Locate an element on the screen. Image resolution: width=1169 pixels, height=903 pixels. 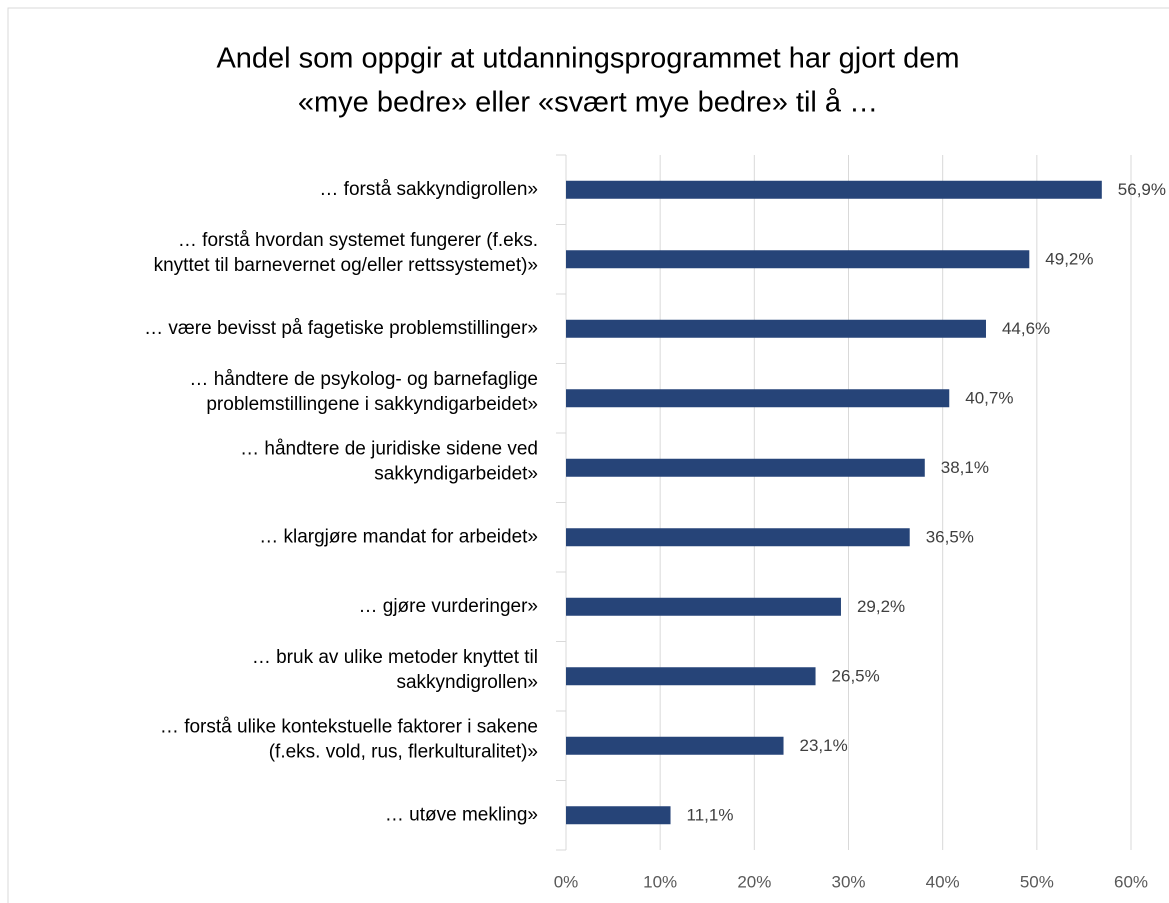
y-tick-label: … gjøre vurderinger» is located at coordinates (448, 606).